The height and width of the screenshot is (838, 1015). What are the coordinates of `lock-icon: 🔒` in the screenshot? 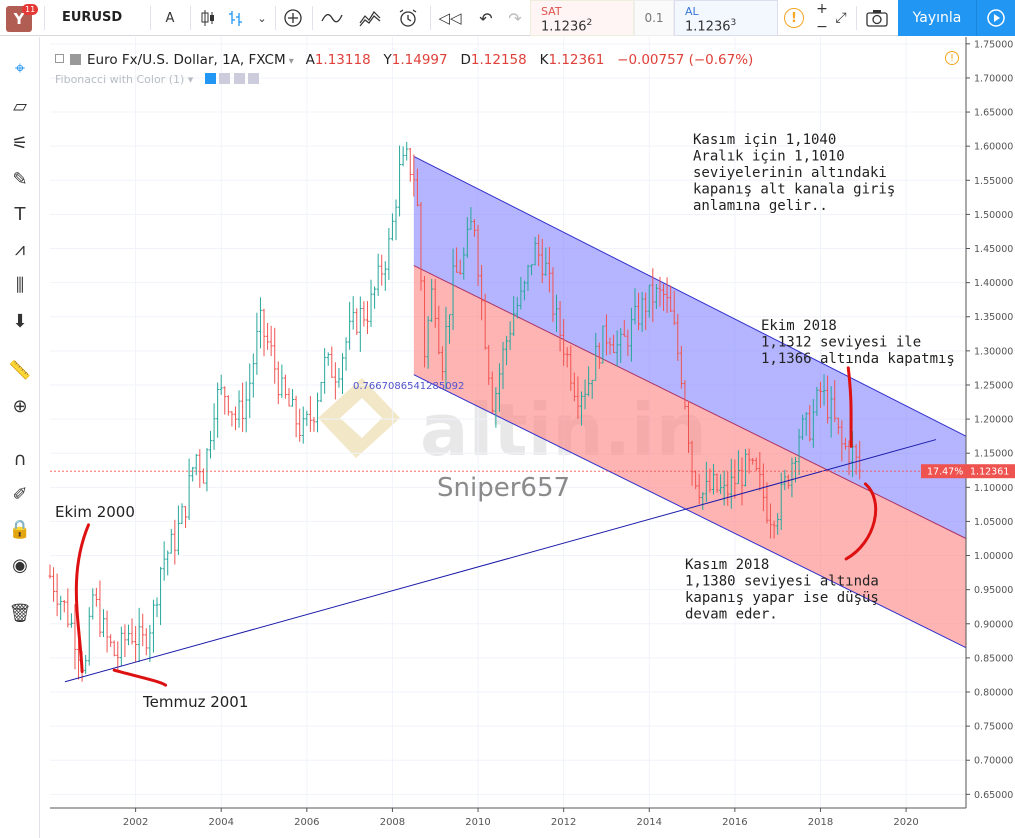 It's located at (20, 529).